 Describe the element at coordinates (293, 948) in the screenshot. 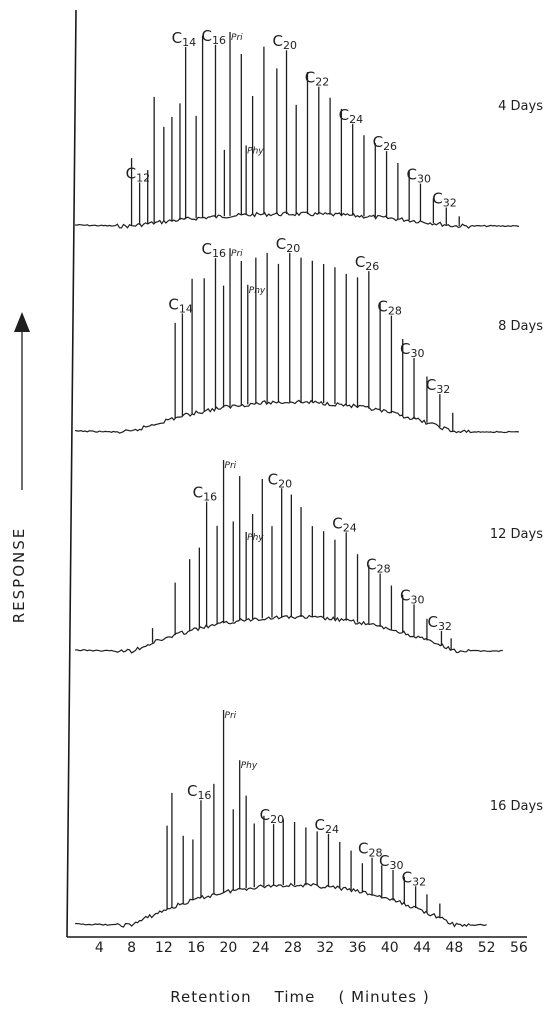

I see `x-tick-label: 28` at that location.